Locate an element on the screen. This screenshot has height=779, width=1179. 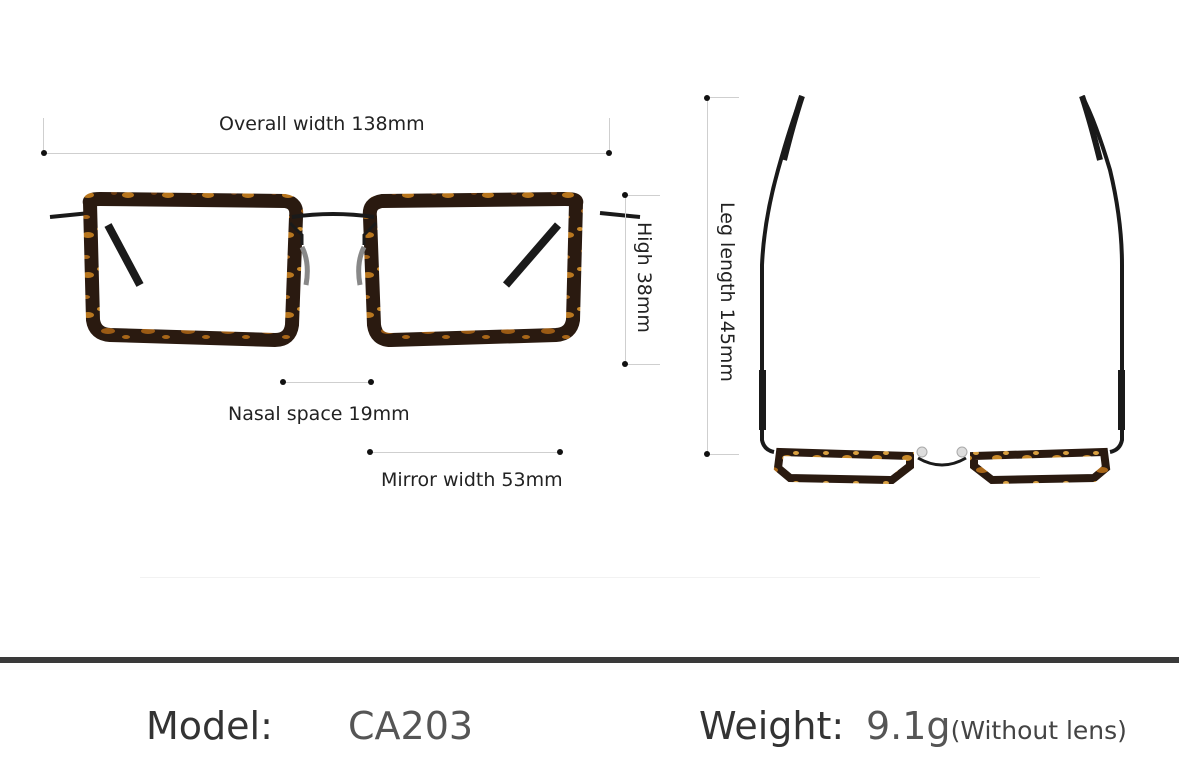
weight-label: Weight: is located at coordinates (772, 726).